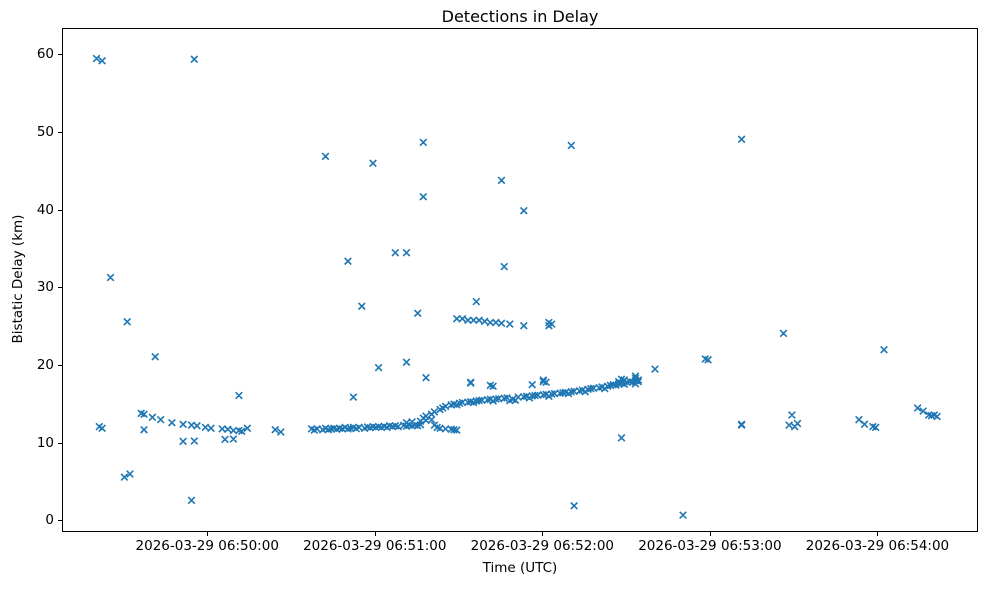 This screenshot has width=989, height=590. Describe the element at coordinates (207, 546) in the screenshot. I see `x-tick-label: 2026-03-29 06:50:00` at that location.